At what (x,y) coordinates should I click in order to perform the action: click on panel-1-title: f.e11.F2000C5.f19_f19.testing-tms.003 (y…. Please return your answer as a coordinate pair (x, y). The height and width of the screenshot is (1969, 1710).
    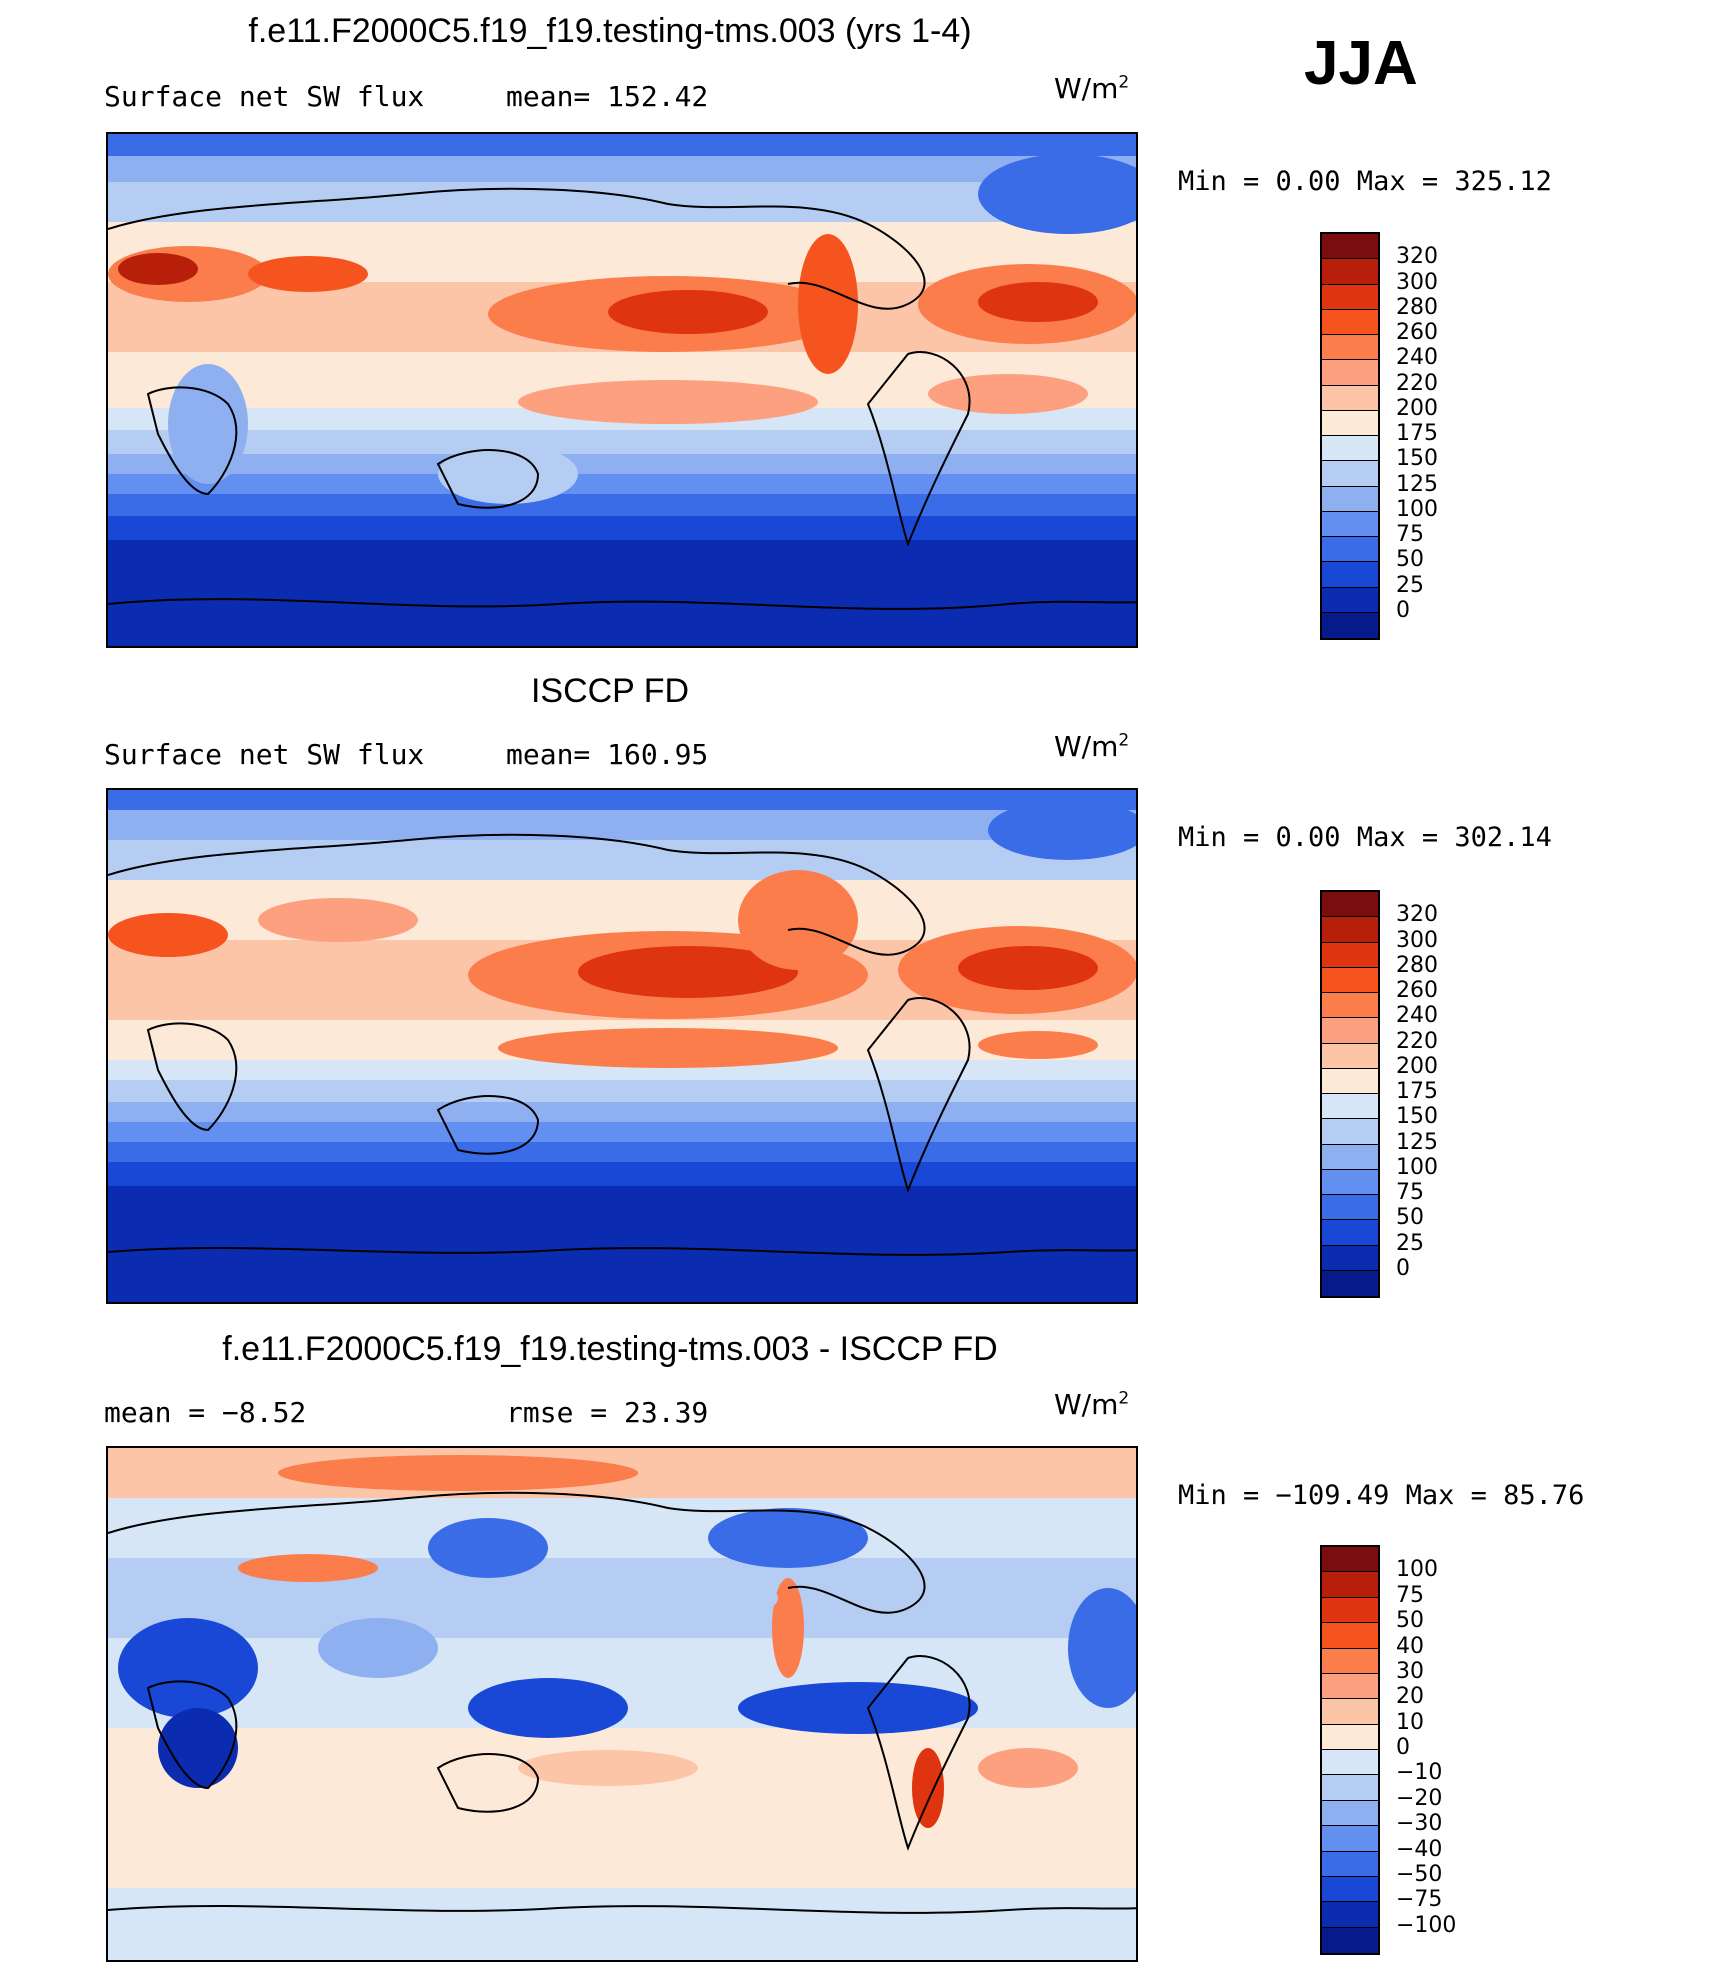
    Looking at the image, I should click on (610, 31).